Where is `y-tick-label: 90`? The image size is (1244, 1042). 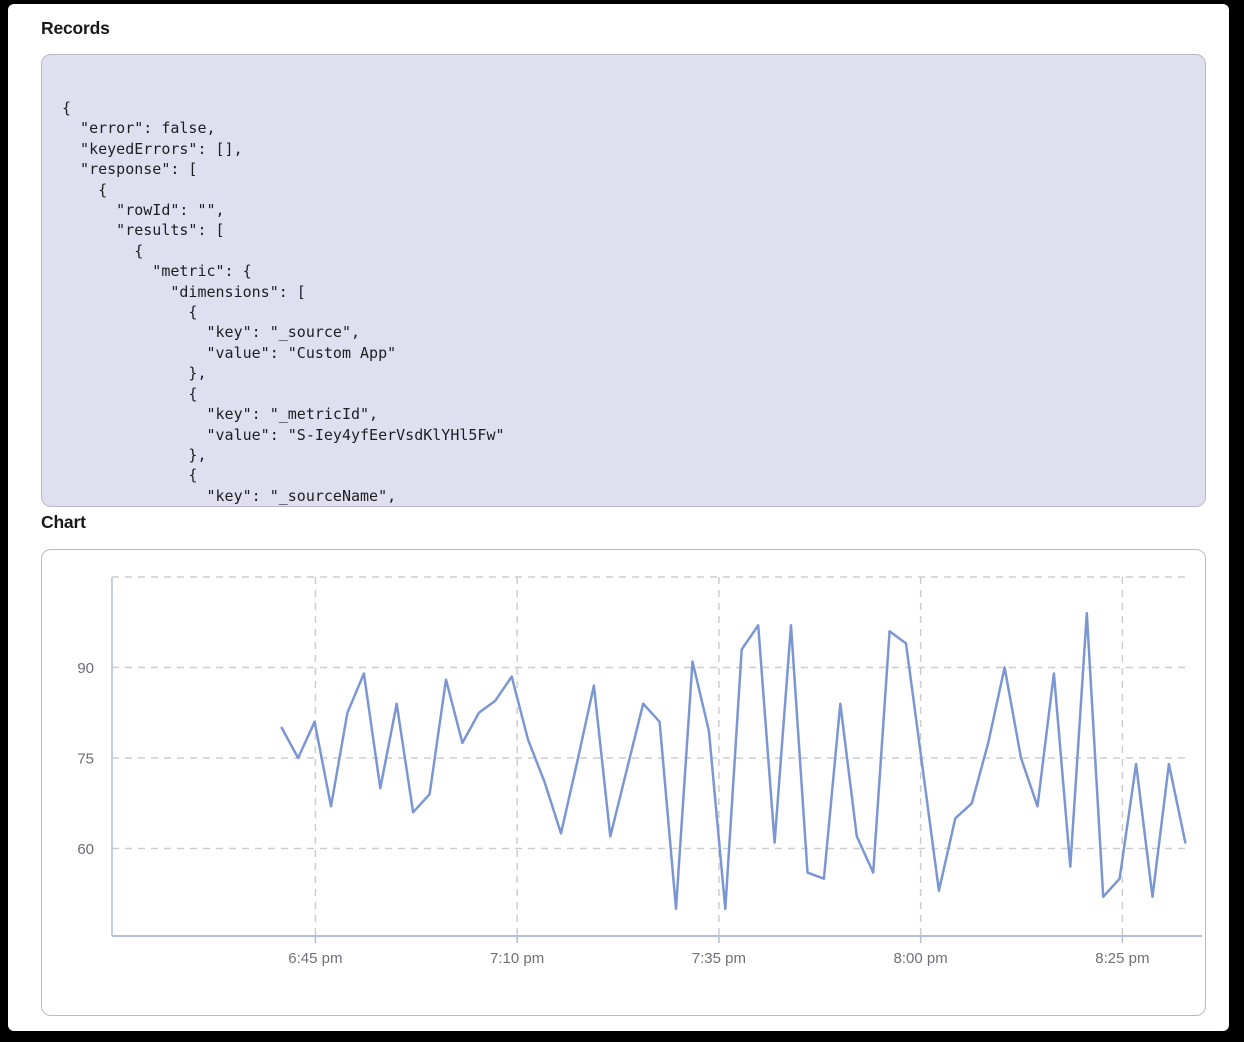
y-tick-label: 90 is located at coordinates (85, 668).